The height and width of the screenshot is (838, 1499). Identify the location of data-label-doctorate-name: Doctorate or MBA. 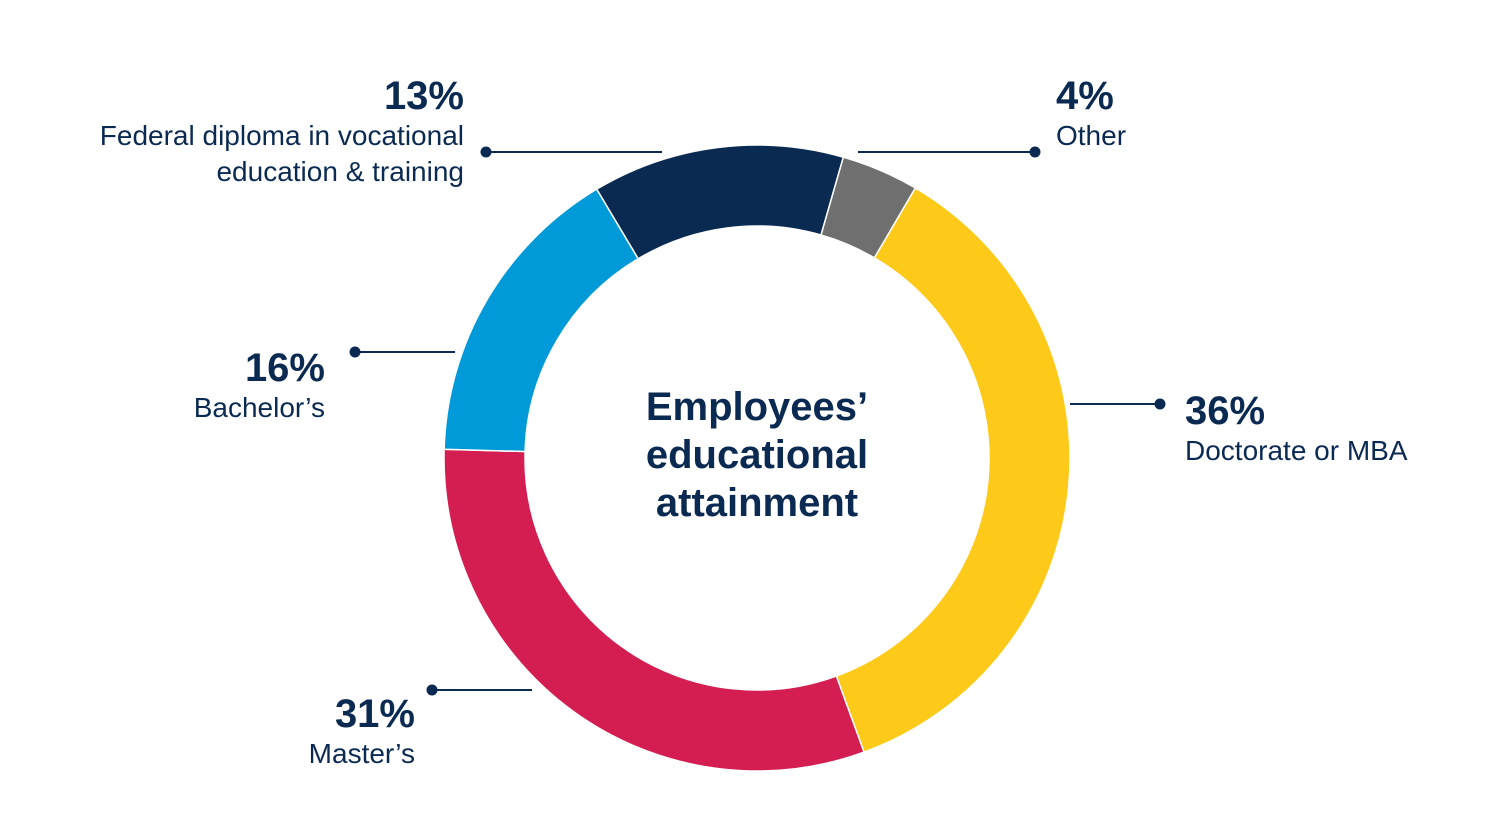
(1296, 450).